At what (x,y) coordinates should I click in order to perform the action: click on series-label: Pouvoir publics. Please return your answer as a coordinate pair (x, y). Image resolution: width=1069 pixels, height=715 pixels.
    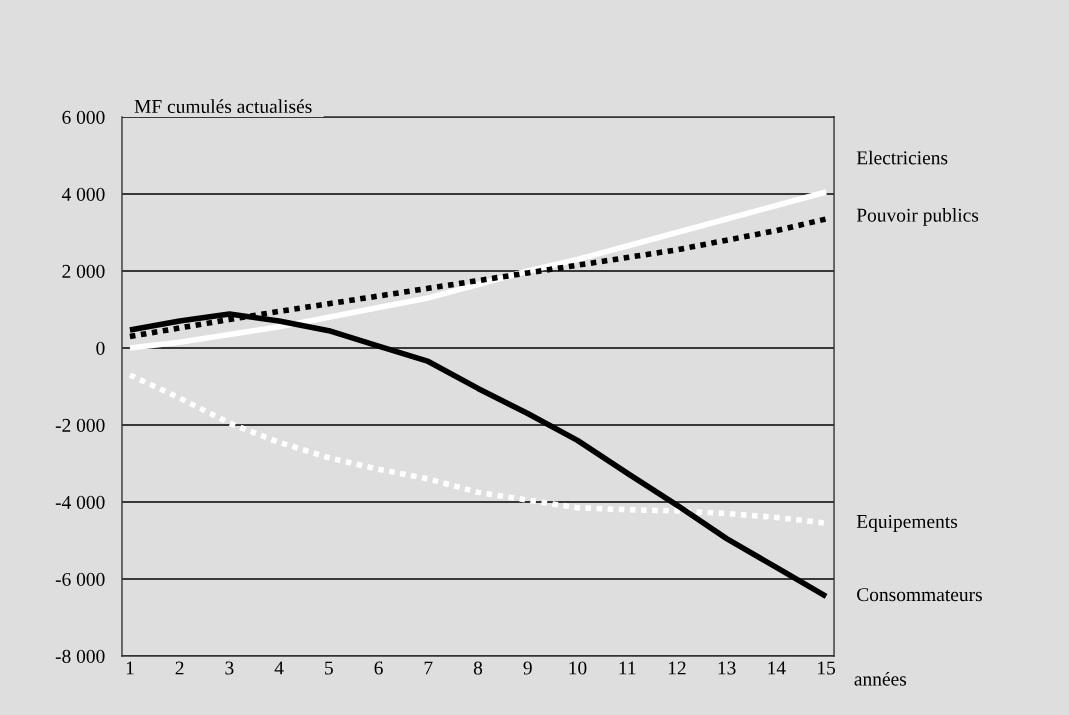
    Looking at the image, I should click on (917, 217).